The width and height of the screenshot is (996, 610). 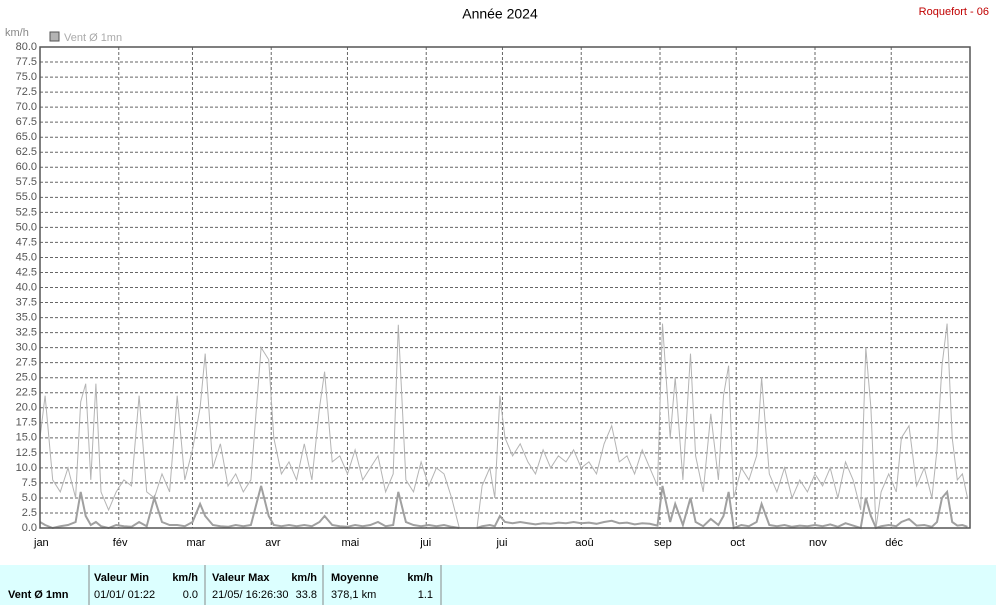 What do you see at coordinates (120, 543) in the screenshot?
I see `x-tick-label: fév` at bounding box center [120, 543].